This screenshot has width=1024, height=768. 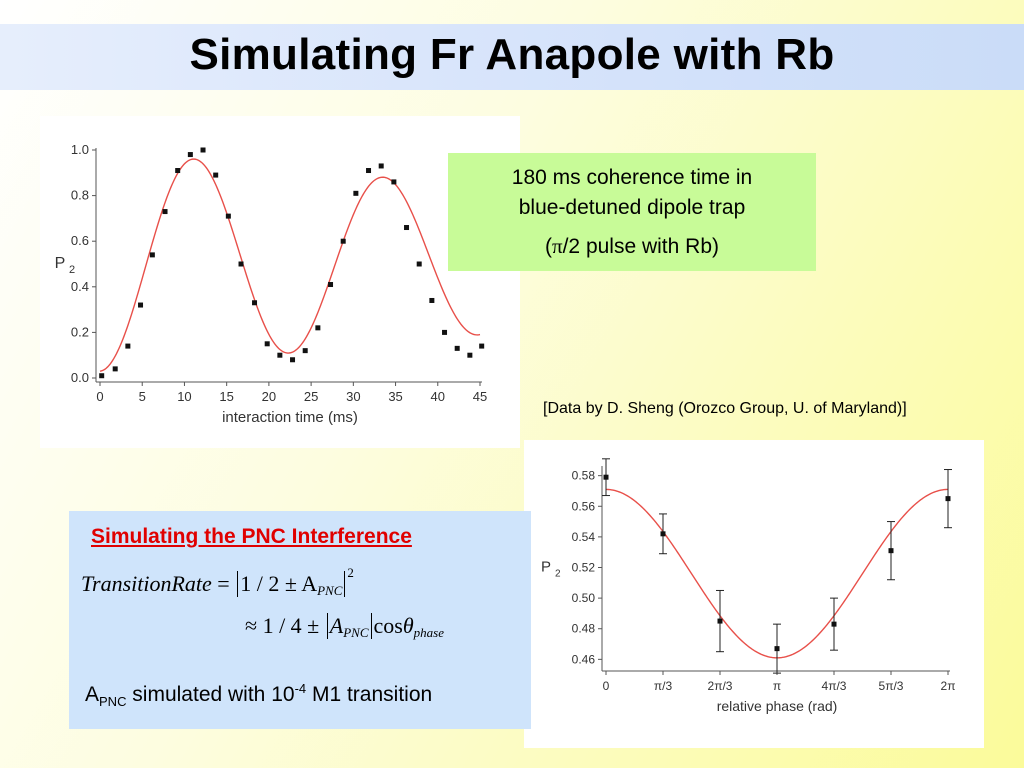 I want to click on x-tick-label: 15, so click(x=226, y=396).